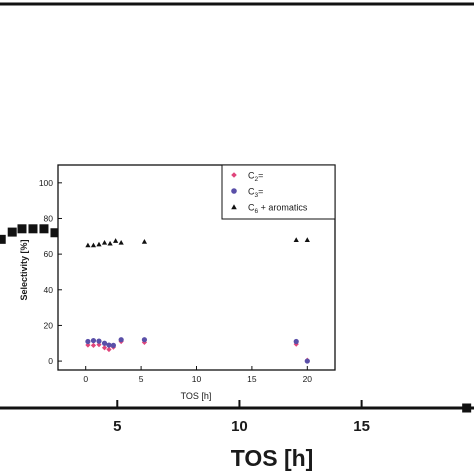  What do you see at coordinates (24, 269) in the screenshot?
I see `inset-y-axis-label: Selectivity [%]` at bounding box center [24, 269].